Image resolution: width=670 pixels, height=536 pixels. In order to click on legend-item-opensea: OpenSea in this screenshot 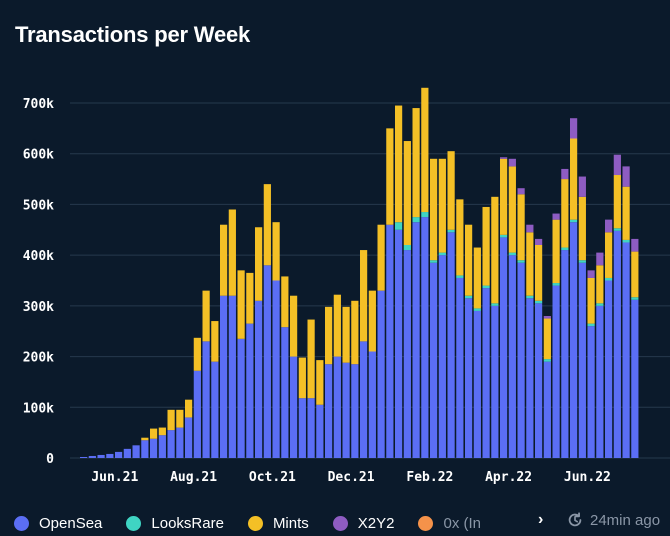, I will do `click(58, 523)`.